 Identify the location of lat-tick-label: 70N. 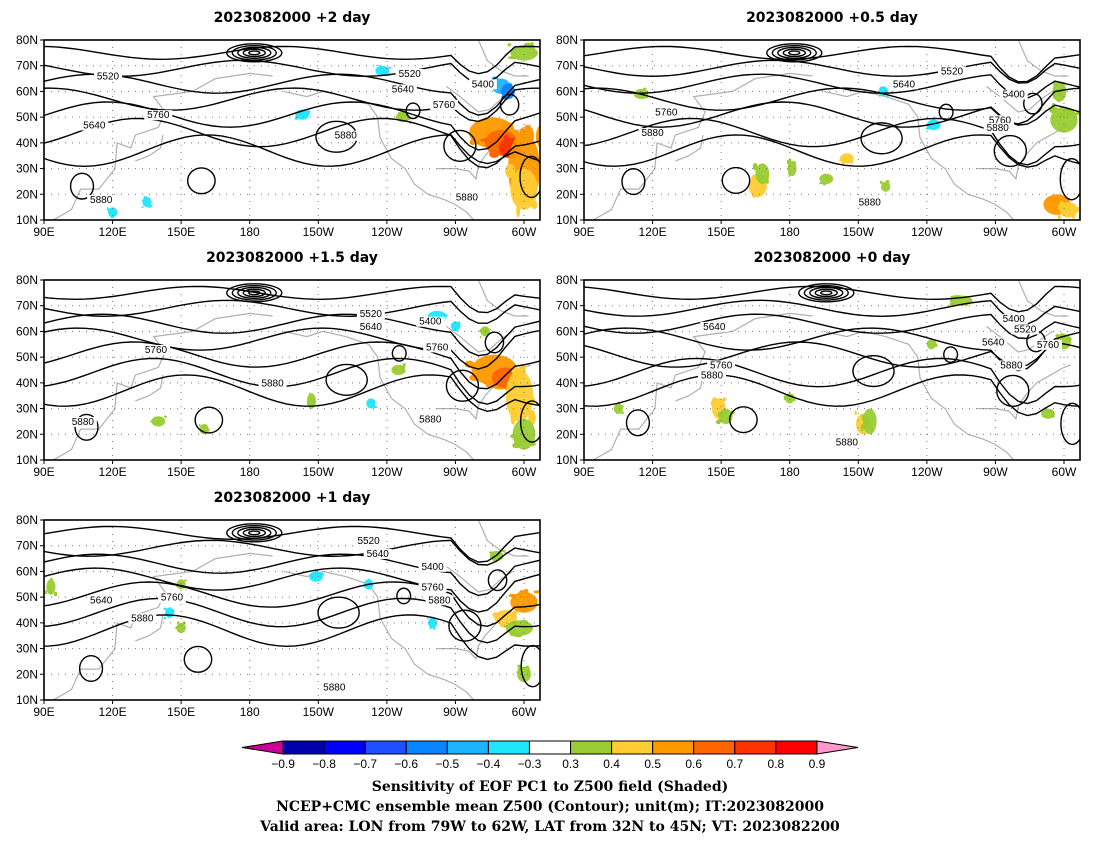
(567, 306).